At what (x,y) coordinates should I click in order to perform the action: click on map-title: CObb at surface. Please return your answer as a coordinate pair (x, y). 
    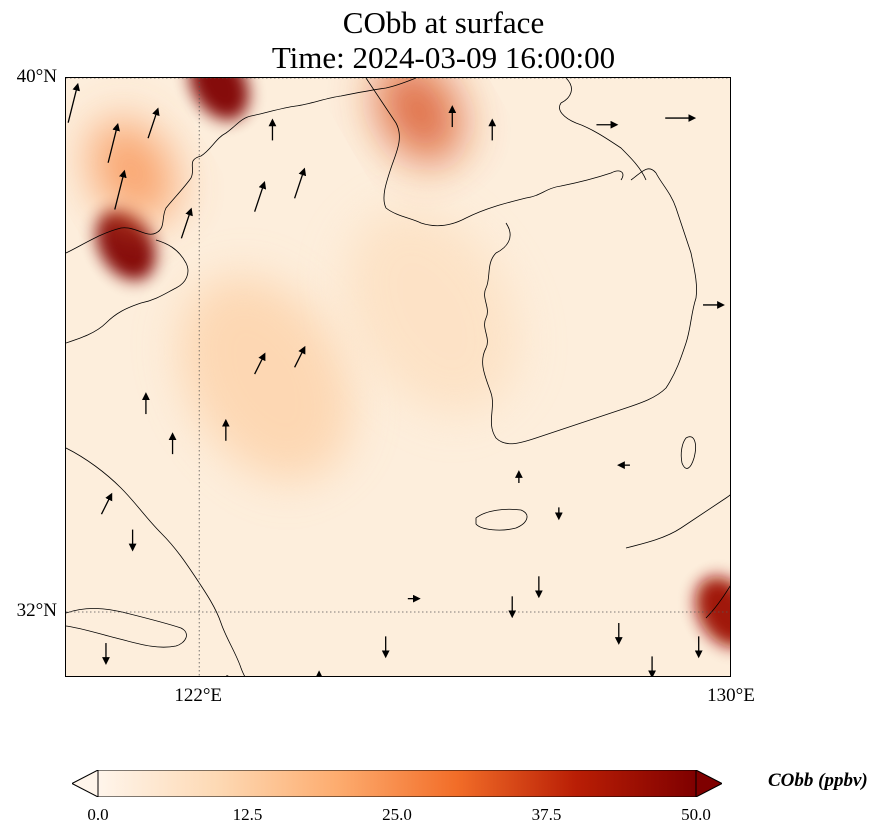
    Looking at the image, I should click on (443, 22).